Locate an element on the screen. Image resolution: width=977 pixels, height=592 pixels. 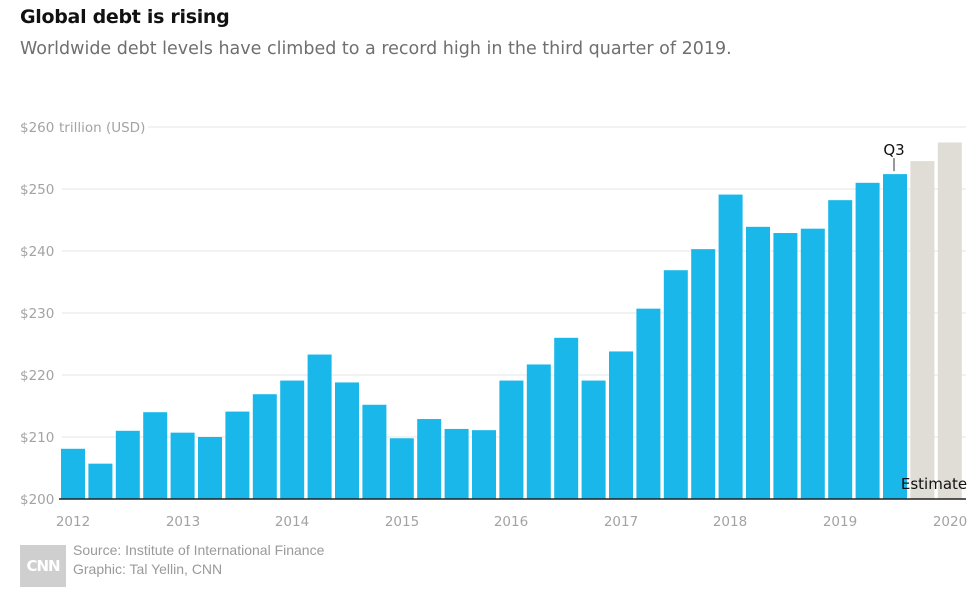
x-tick-label: 2020 is located at coordinates (950, 522).